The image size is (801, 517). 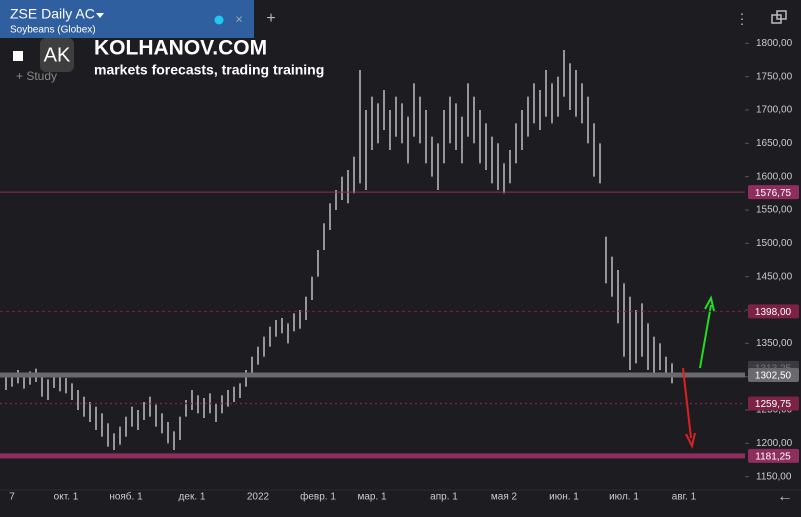 I want to click on x-tick-label: февр. 1, so click(x=318, y=497).